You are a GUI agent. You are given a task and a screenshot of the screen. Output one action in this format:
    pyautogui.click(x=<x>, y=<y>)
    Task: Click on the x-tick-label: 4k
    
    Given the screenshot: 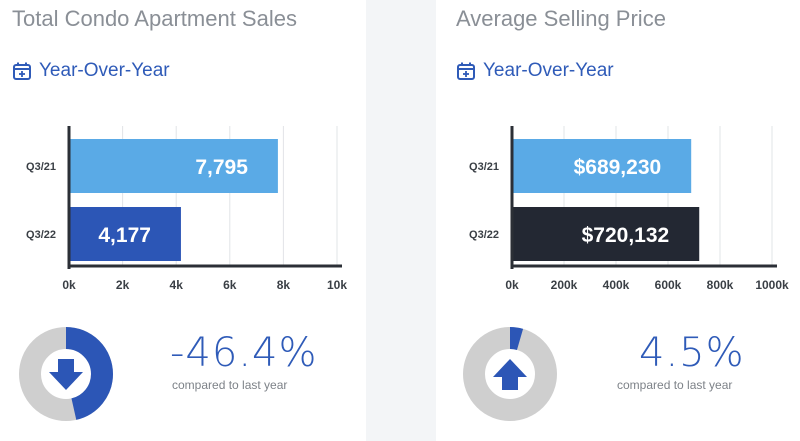 What is the action you would take?
    pyautogui.click(x=177, y=285)
    